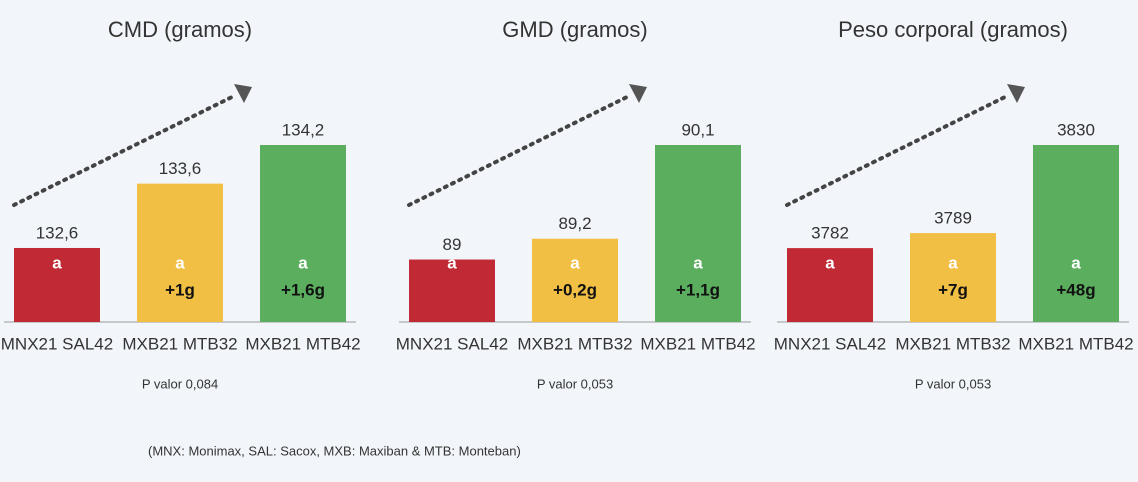 The image size is (1138, 482). I want to click on value-label: 89,2, so click(574, 223).